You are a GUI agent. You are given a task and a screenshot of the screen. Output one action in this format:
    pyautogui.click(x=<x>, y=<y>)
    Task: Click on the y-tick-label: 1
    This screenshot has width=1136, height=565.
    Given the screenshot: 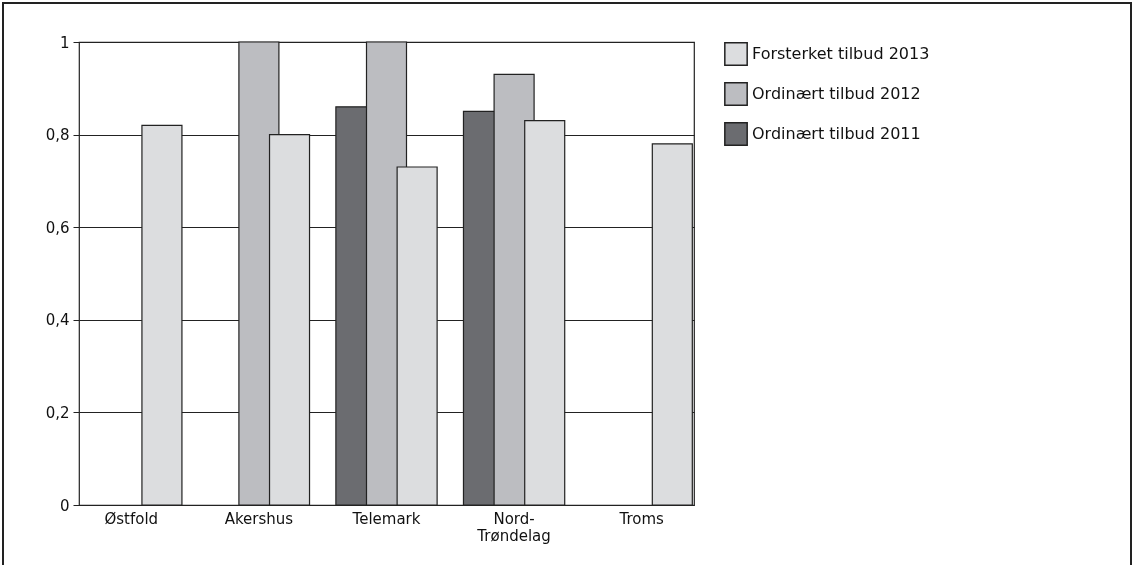 What is the action you would take?
    pyautogui.click(x=64, y=42)
    